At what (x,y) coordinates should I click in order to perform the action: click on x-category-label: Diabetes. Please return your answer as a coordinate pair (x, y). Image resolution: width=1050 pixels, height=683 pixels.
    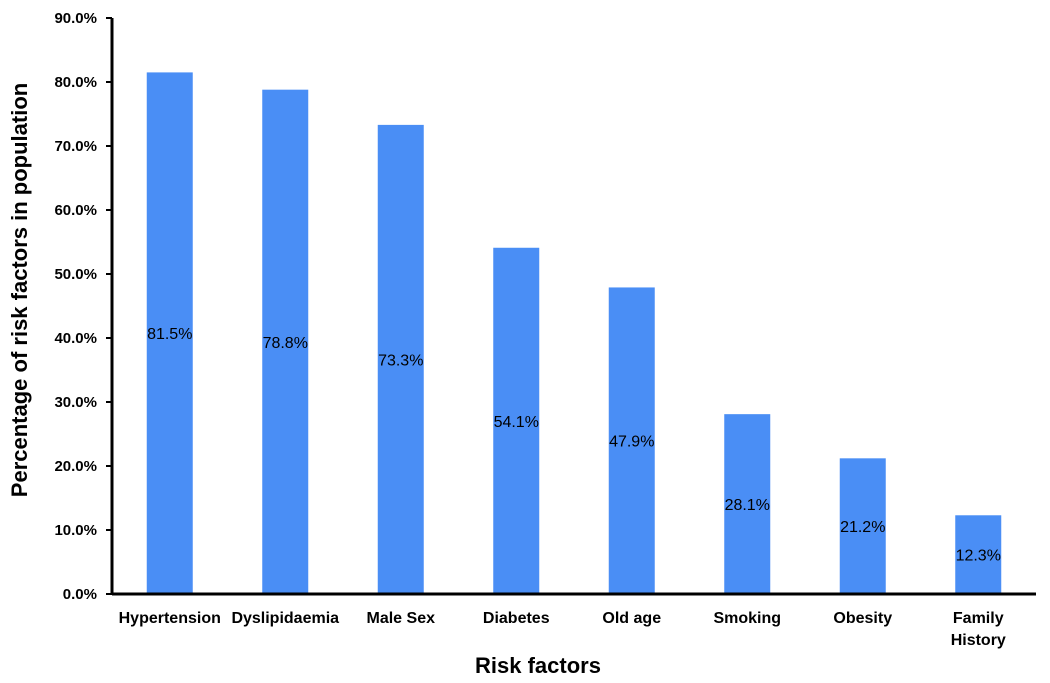
    Looking at the image, I should click on (516, 618).